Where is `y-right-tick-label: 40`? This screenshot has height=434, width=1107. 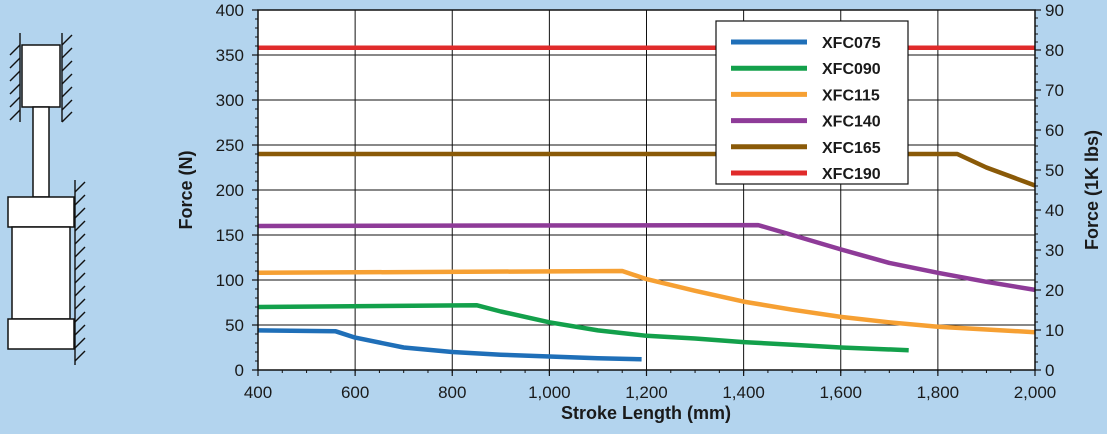 y-right-tick-label: 40 is located at coordinates (1054, 210).